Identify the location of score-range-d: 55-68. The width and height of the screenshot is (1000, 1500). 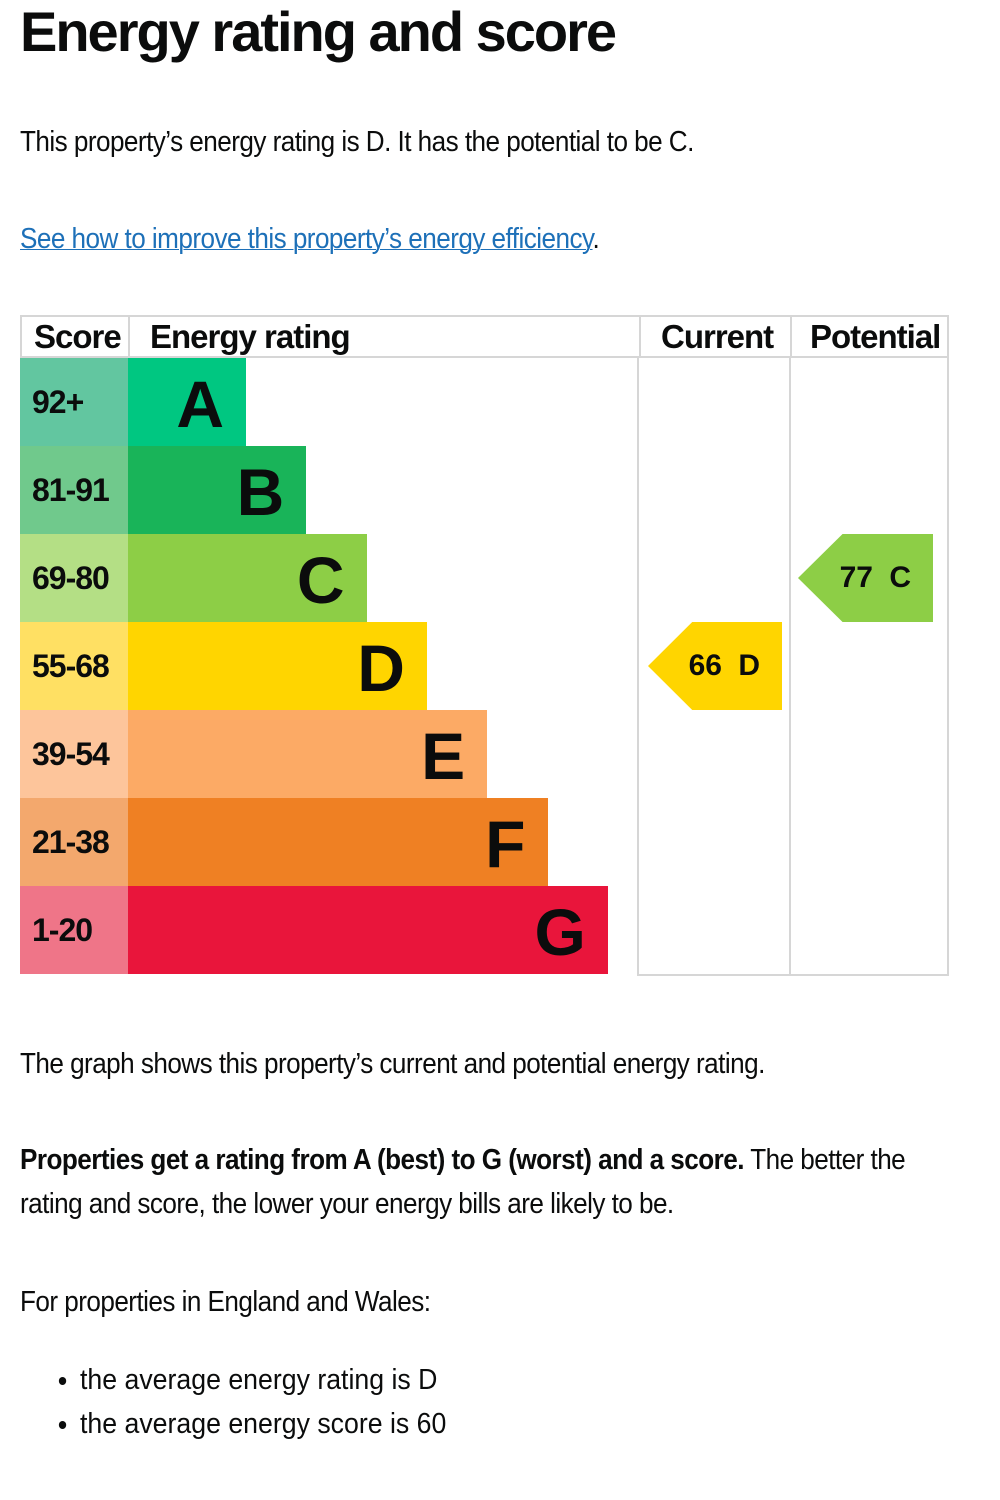
(74, 666).